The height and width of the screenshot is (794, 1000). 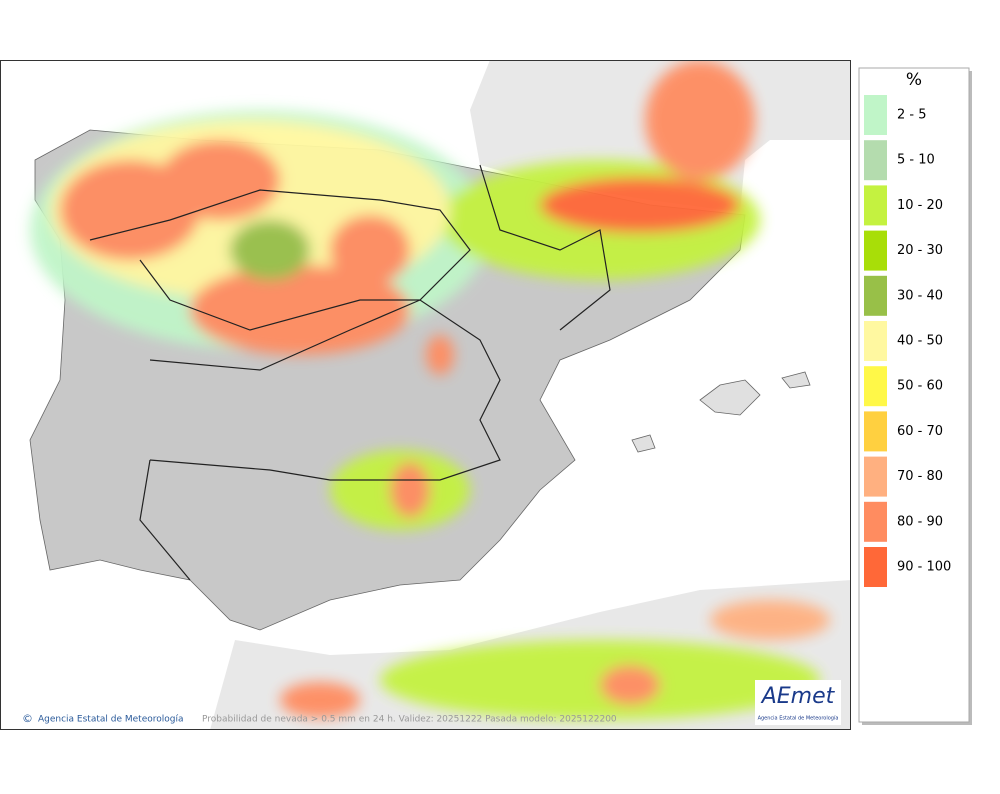 I want to click on legend-label: 10 - 20, so click(x=920, y=205).